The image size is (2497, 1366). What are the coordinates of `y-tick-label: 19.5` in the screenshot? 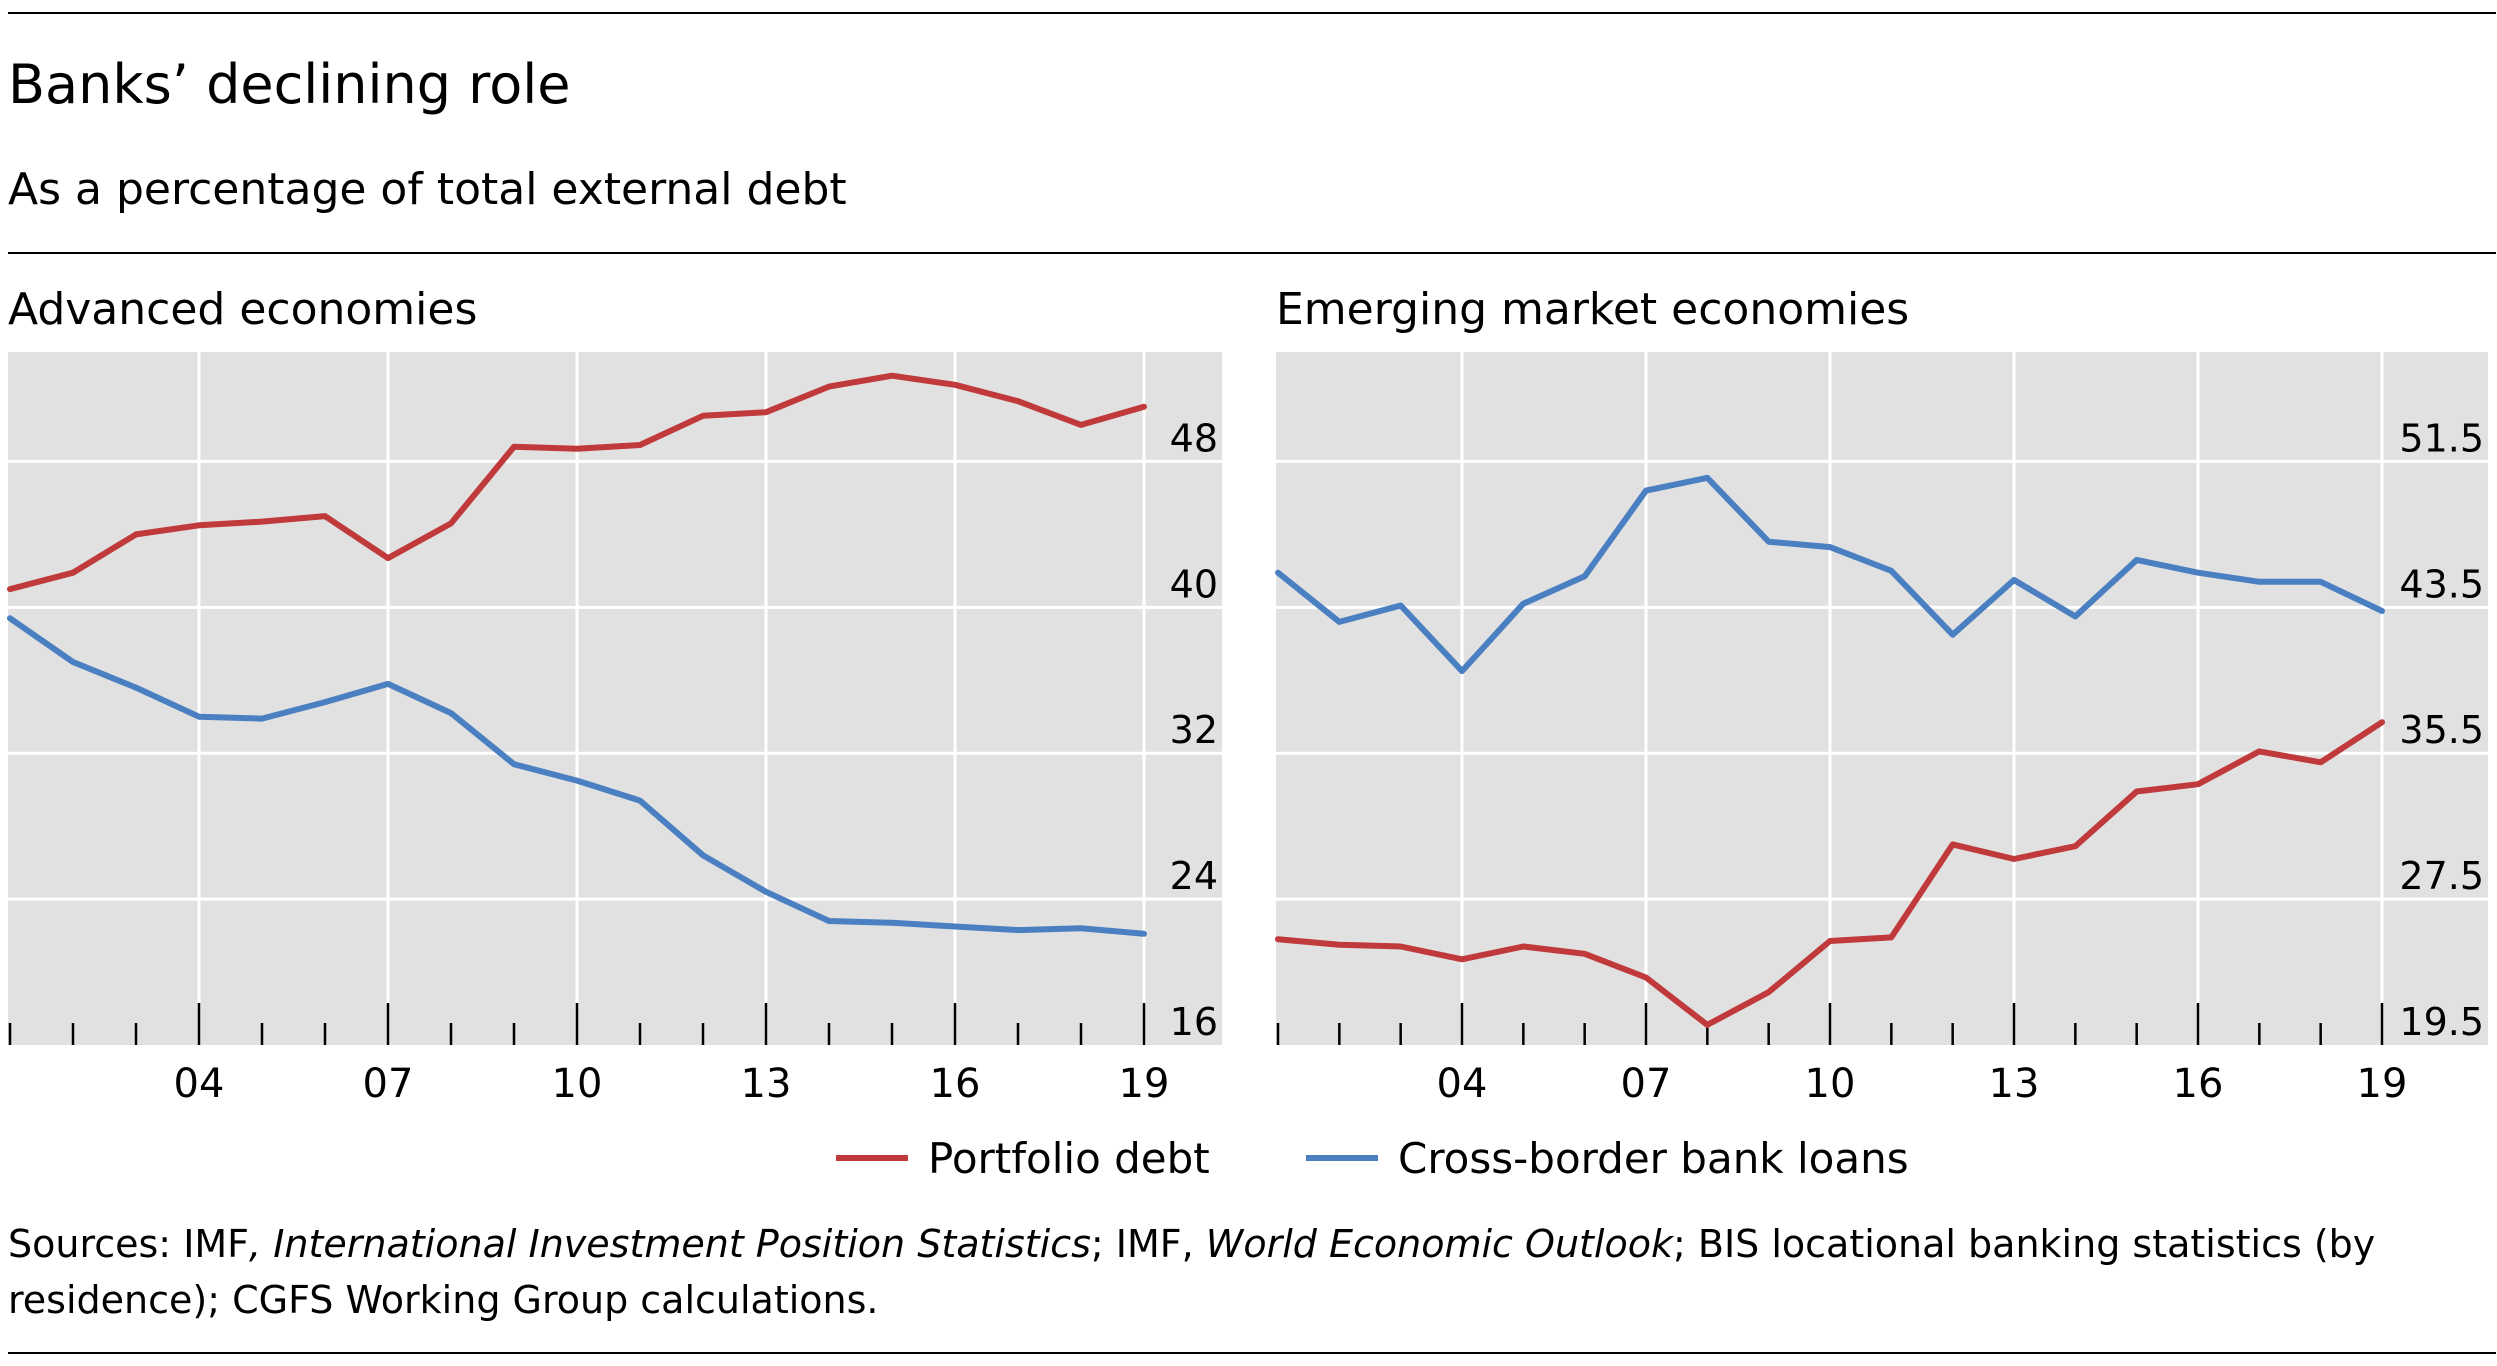 It's located at (2441, 1022).